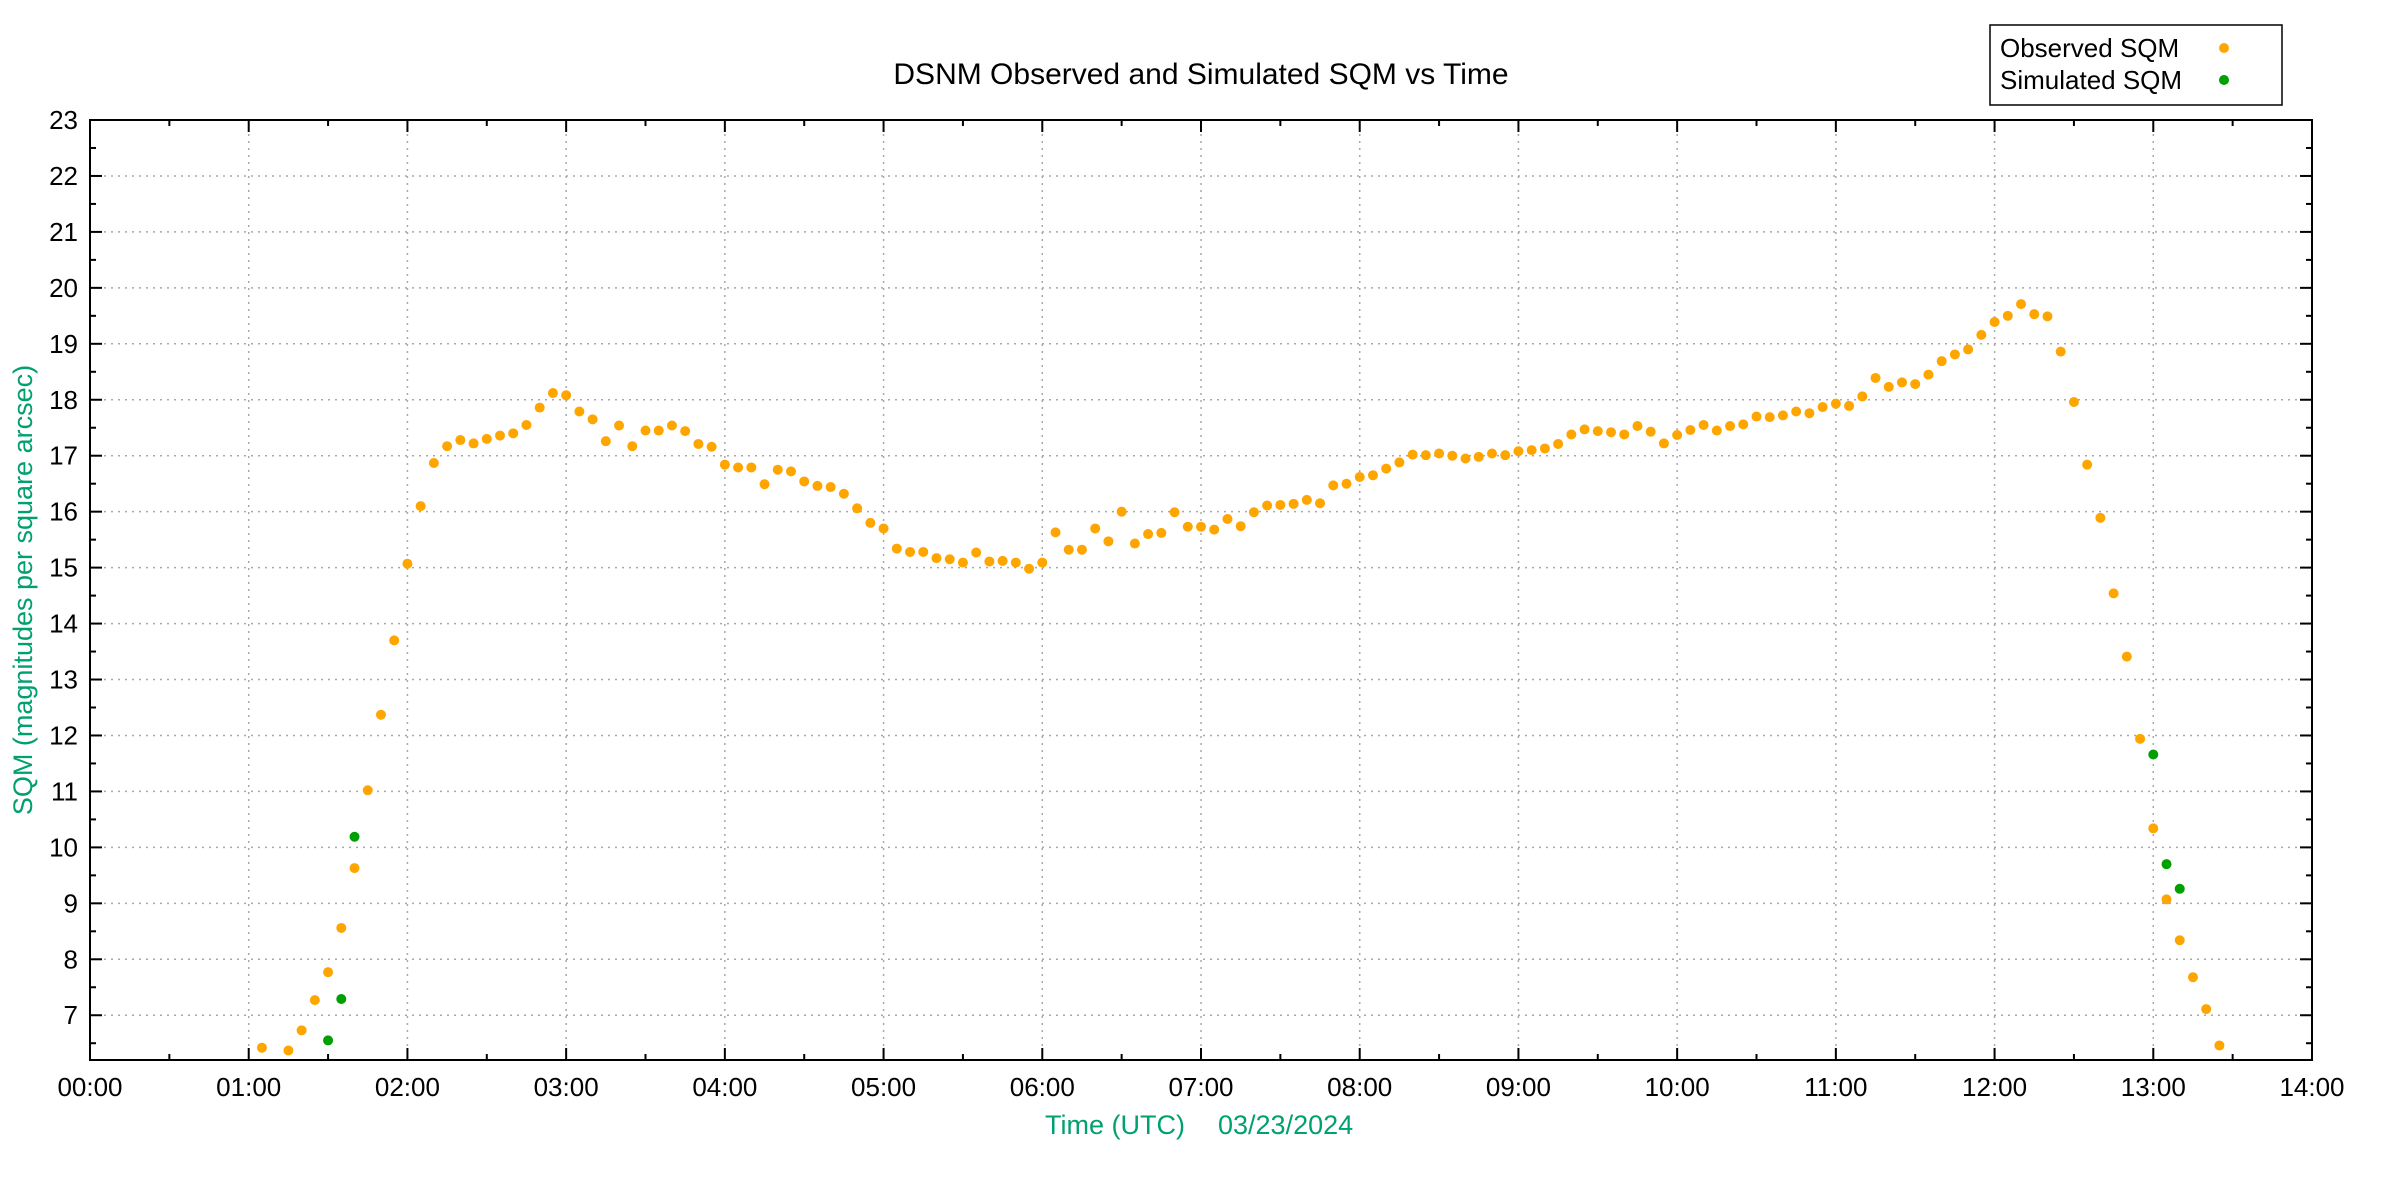 This screenshot has height=1200, width=2400. What do you see at coordinates (1359, 1087) in the screenshot?
I see `x-tick-label: 08:00` at bounding box center [1359, 1087].